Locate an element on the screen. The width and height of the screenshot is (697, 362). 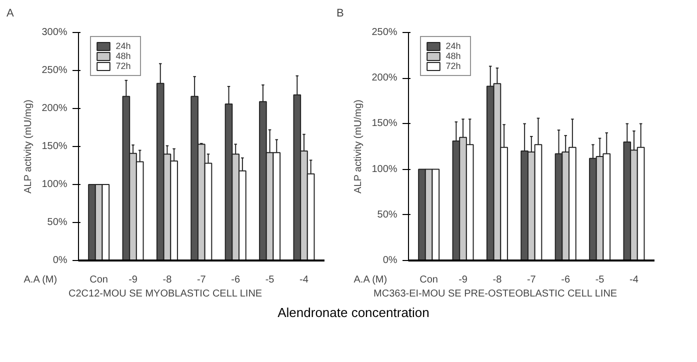
y-tick-label: 300% is located at coordinates (55, 32).